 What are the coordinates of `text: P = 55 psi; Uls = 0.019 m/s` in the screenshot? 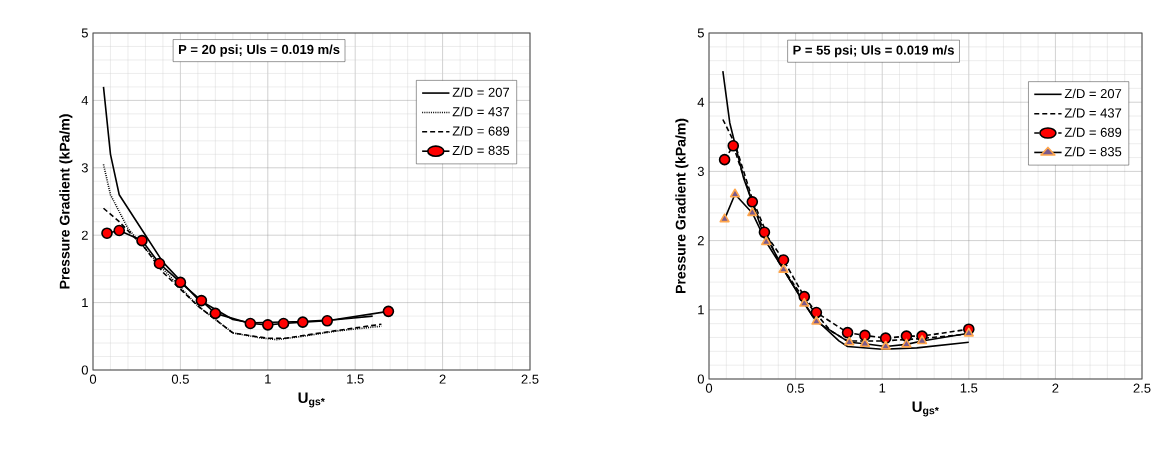 It's located at (873, 51).